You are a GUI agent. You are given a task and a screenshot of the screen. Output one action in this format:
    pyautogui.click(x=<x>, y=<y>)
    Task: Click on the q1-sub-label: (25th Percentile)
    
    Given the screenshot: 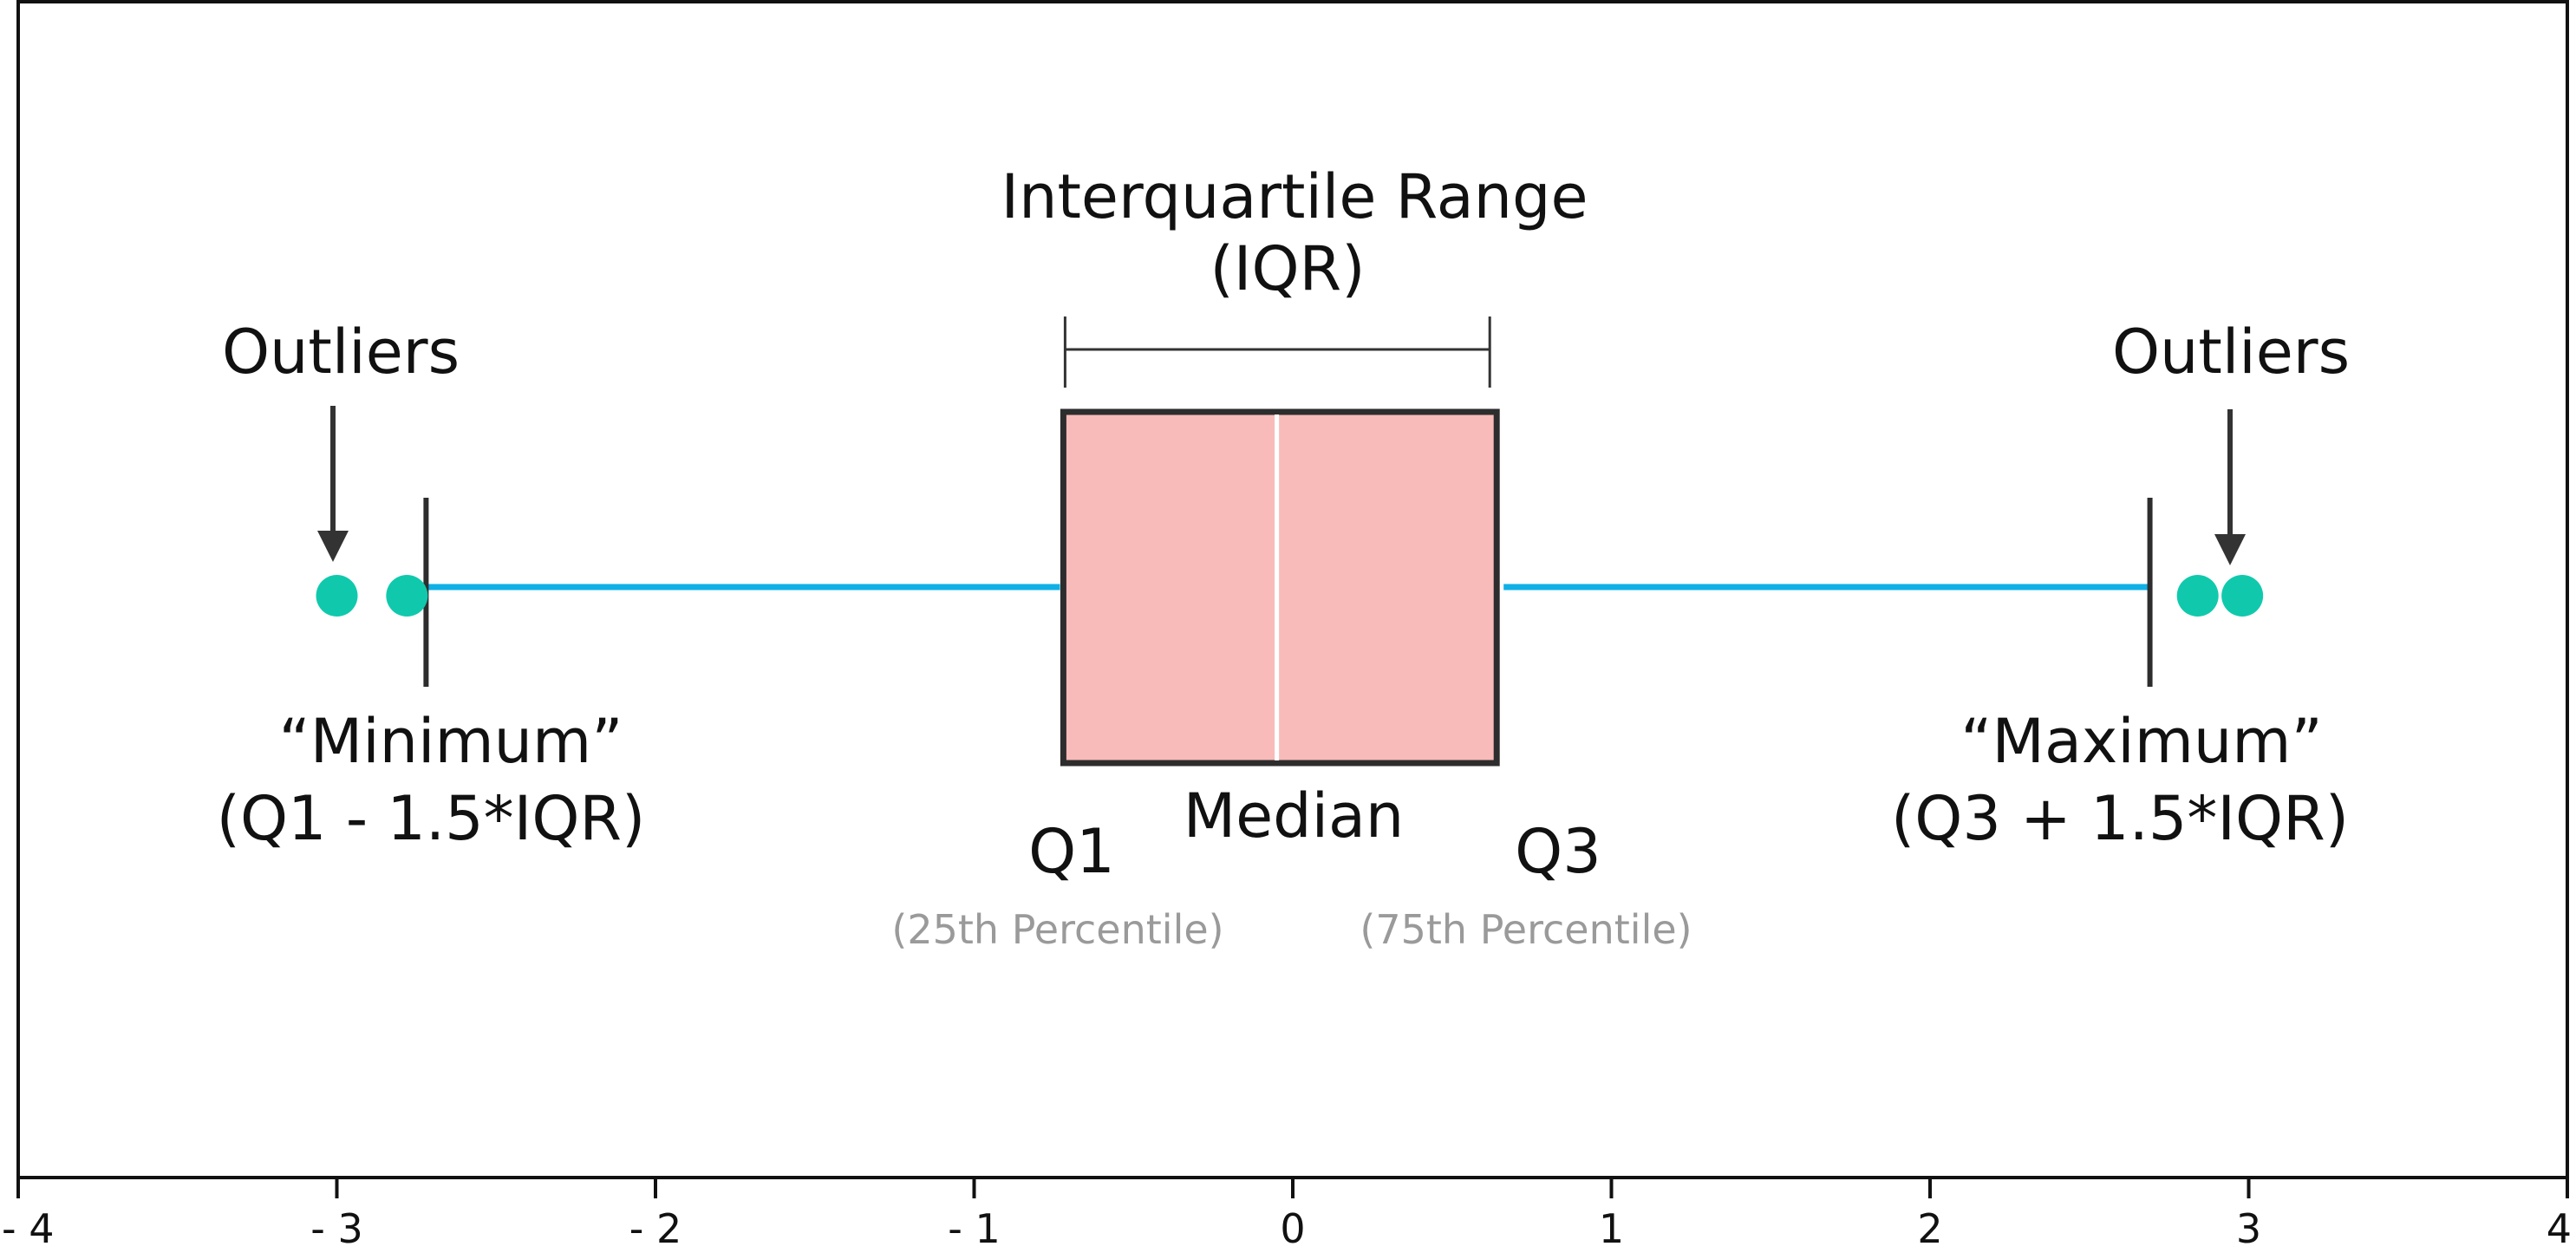 What is the action you would take?
    pyautogui.click(x=1057, y=929)
    